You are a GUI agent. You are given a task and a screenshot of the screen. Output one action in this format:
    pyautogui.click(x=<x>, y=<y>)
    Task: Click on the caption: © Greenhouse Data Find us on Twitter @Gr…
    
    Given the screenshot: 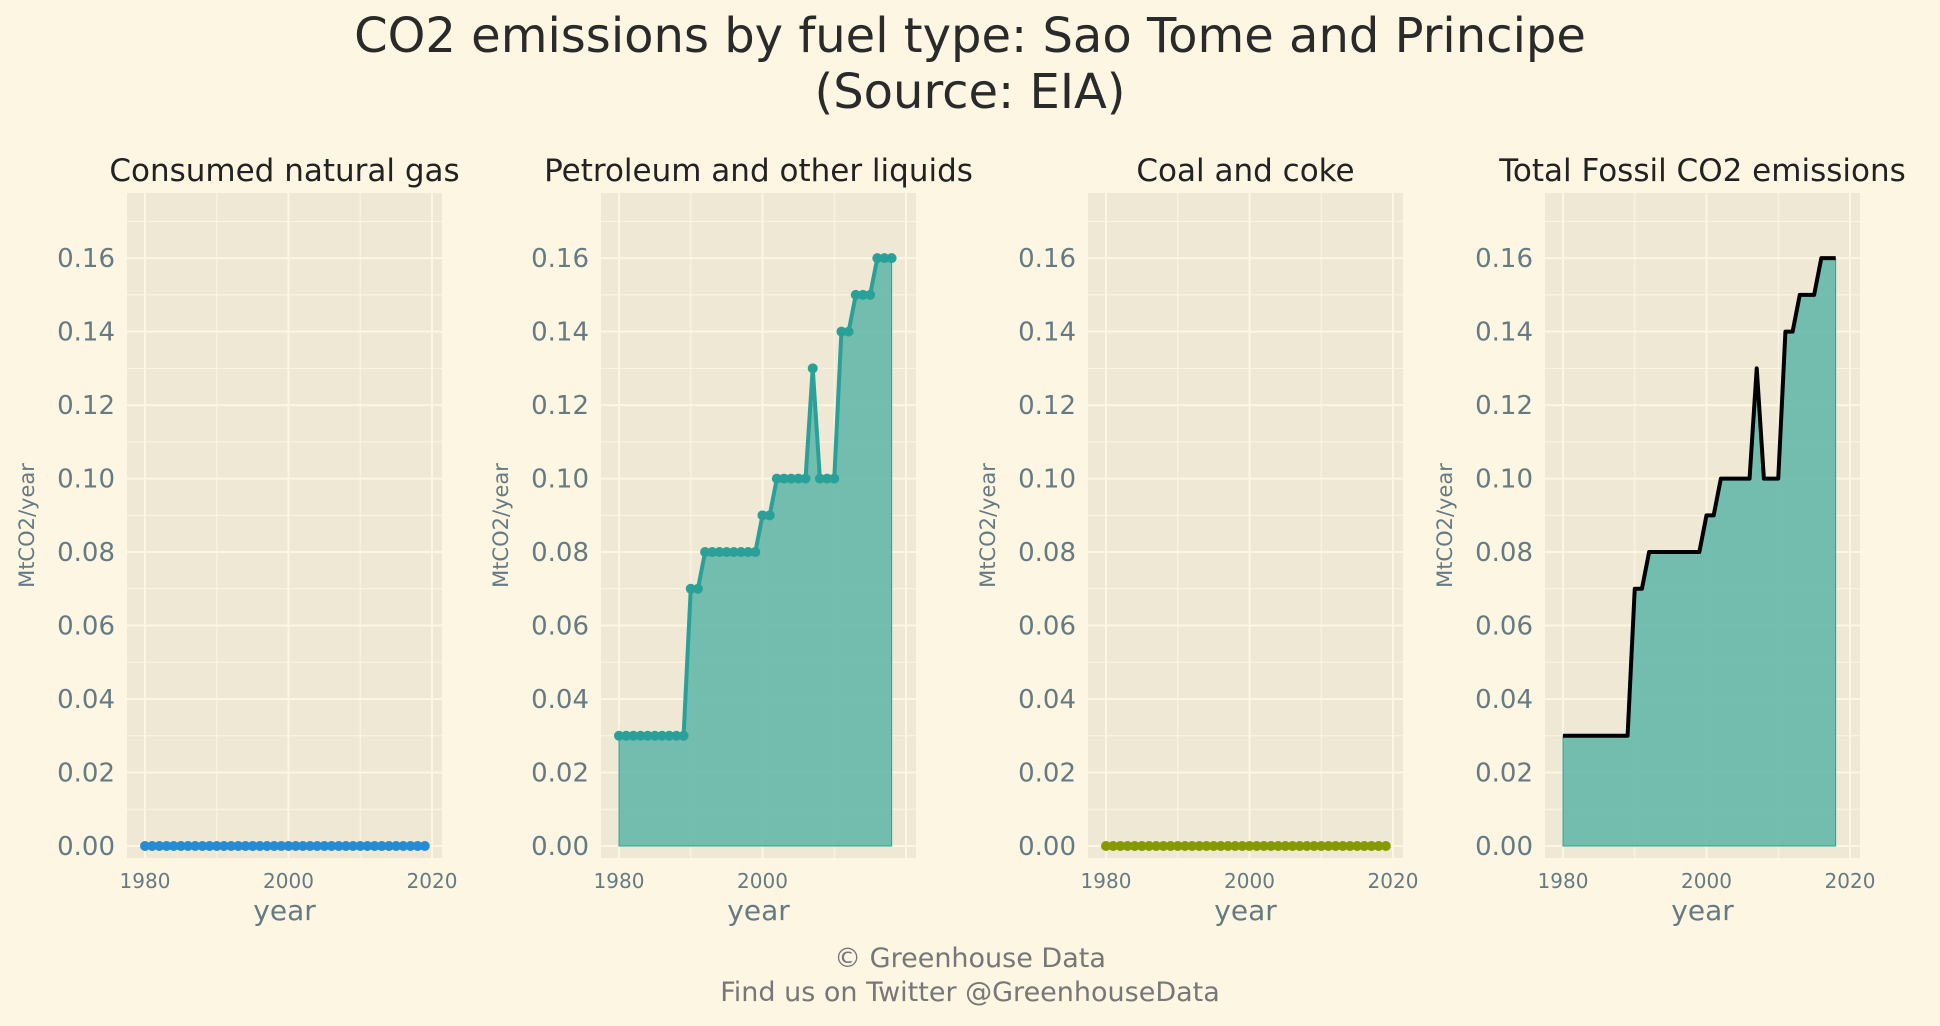 What is the action you would take?
    pyautogui.click(x=970, y=976)
    